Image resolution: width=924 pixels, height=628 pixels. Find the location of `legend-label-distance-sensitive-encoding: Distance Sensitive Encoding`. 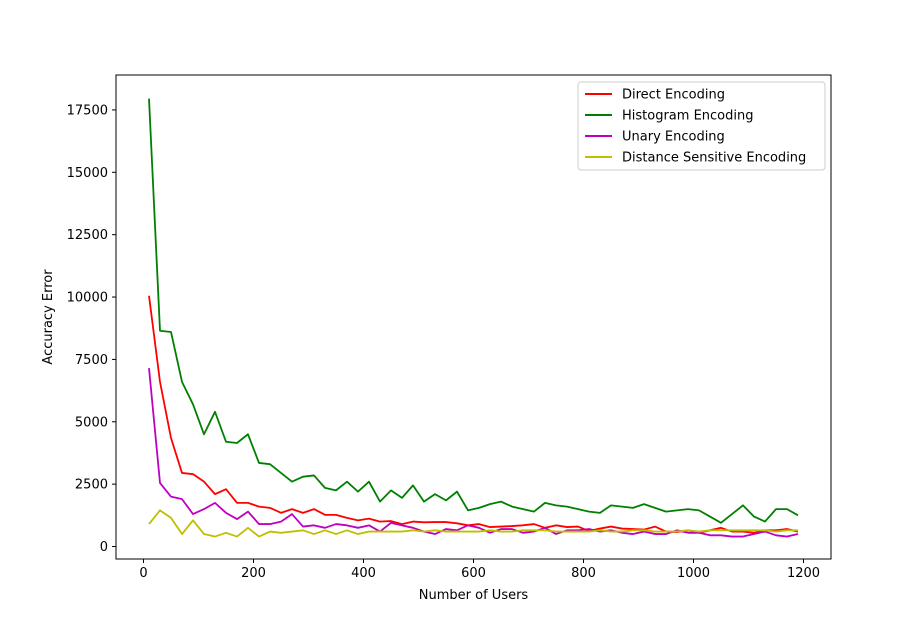

legend-label-distance-sensitive-encoding: Distance Sensitive Encoding is located at coordinates (714, 158).